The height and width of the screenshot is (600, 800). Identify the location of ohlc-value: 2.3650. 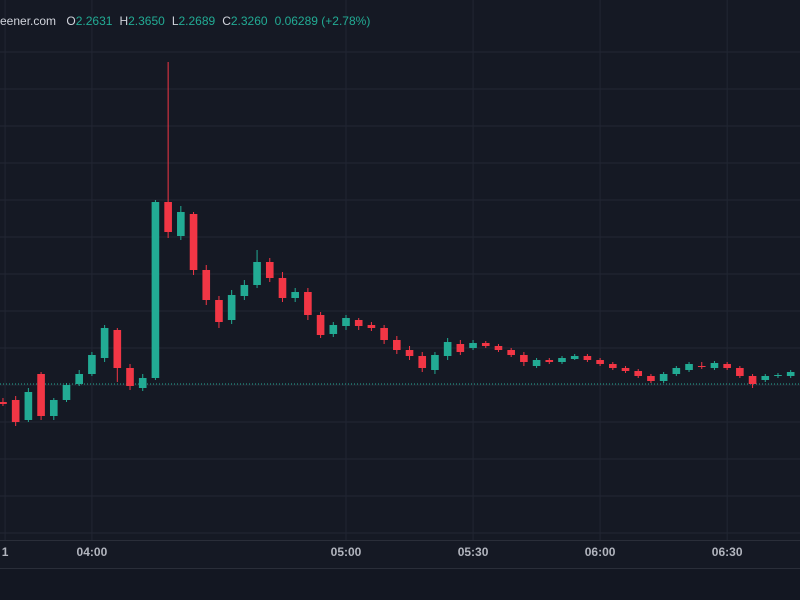
(146, 21).